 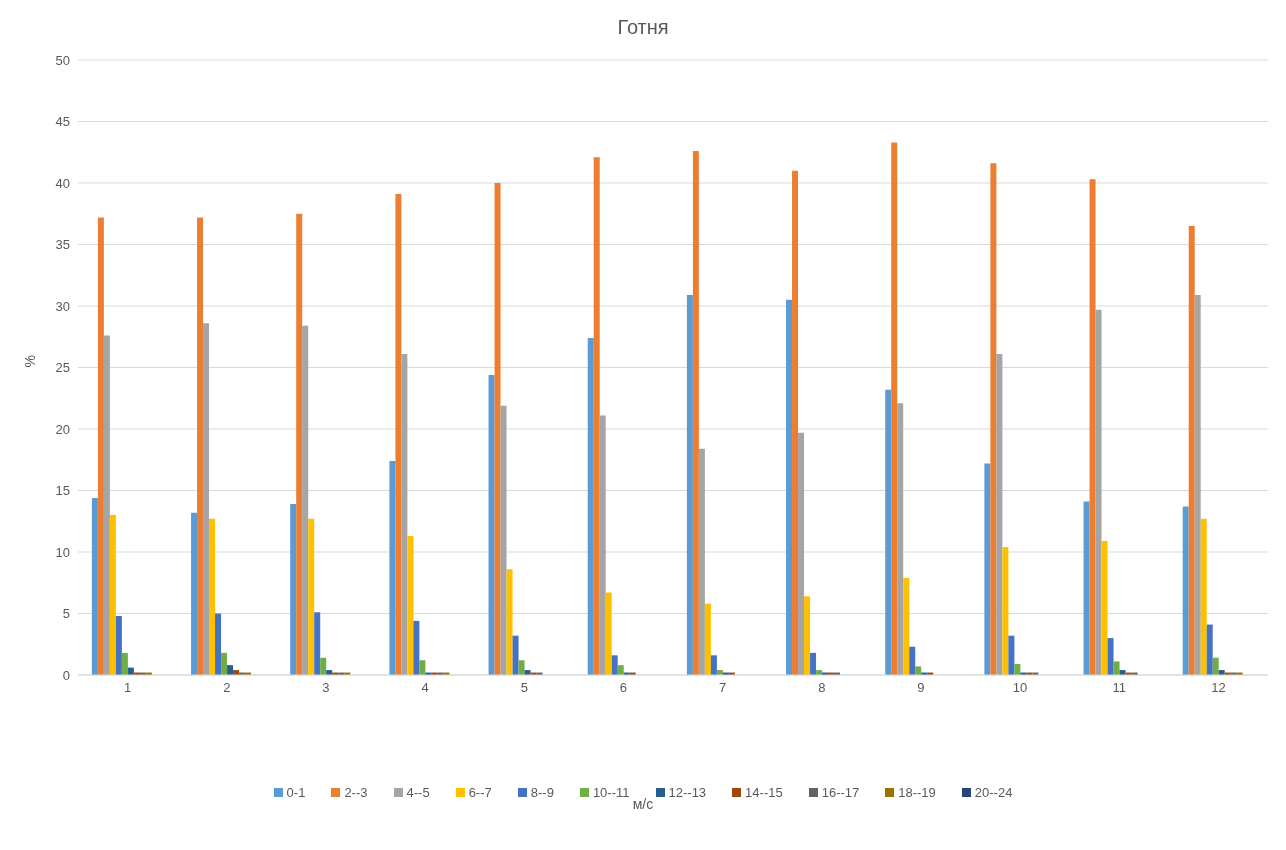 I want to click on legend-label: 10--11, so click(x=610, y=792).